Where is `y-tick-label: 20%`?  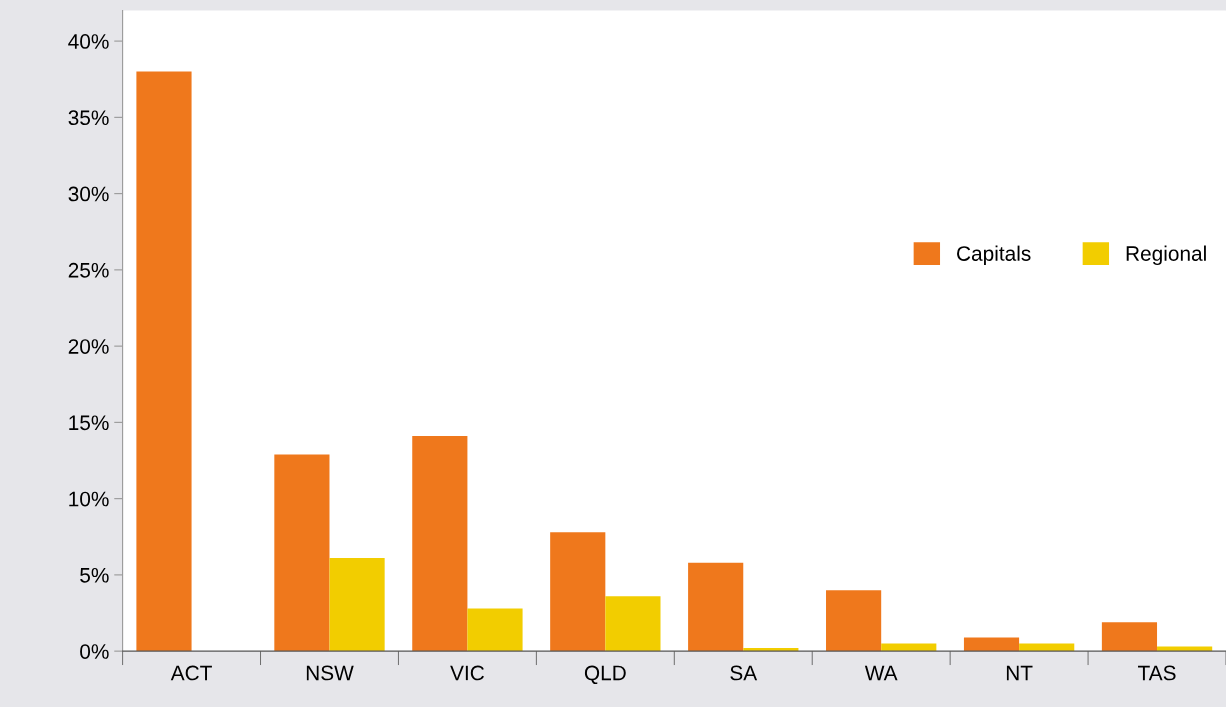 y-tick-label: 20% is located at coordinates (88, 346).